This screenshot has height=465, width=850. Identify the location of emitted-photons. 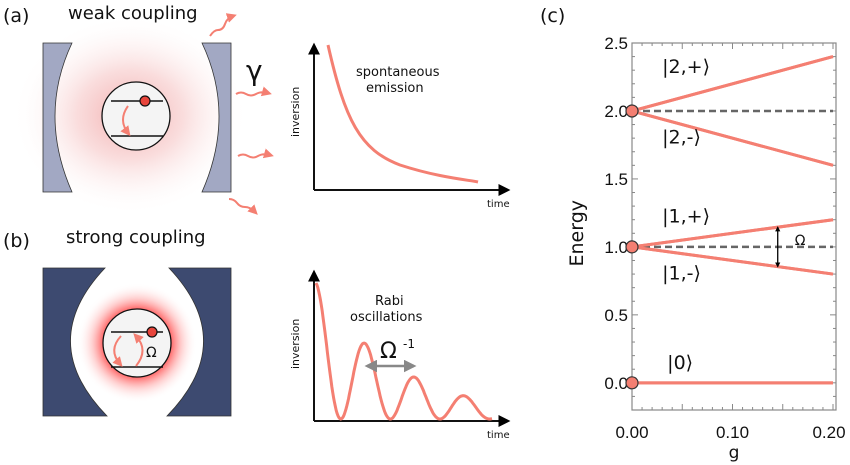
(241, 114).